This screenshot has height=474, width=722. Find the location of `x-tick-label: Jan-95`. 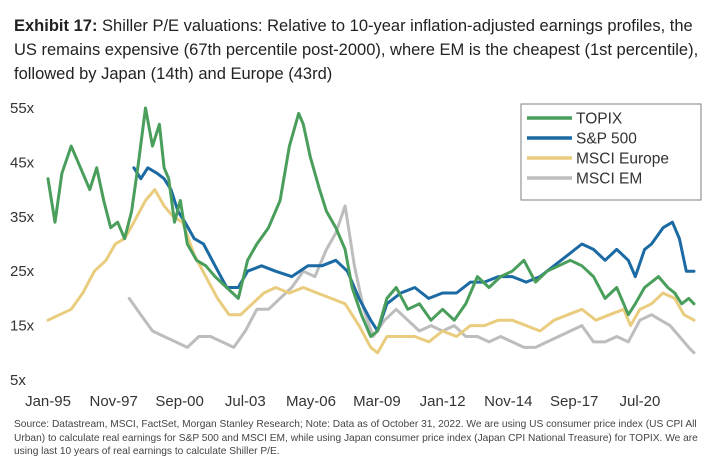

x-tick-label: Jan-95 is located at coordinates (48, 401).